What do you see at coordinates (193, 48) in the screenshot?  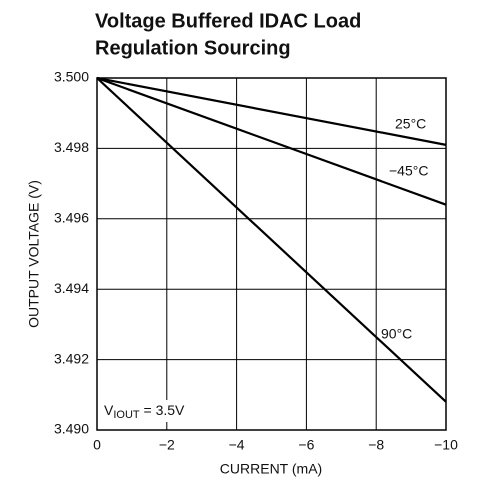 I see `chart-title-line: Regulation Sourcing` at bounding box center [193, 48].